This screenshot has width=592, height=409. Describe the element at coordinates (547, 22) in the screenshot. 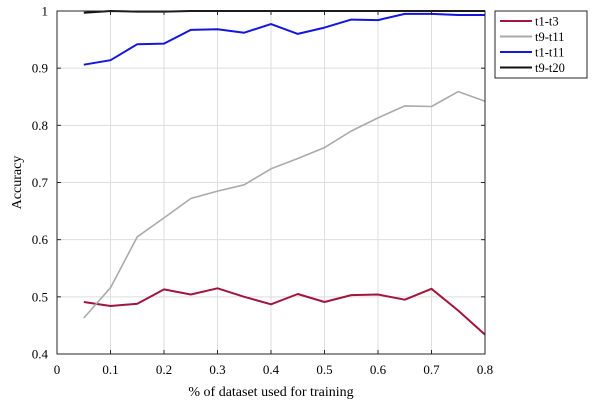

I see `legend-label: t1-t3` at that location.